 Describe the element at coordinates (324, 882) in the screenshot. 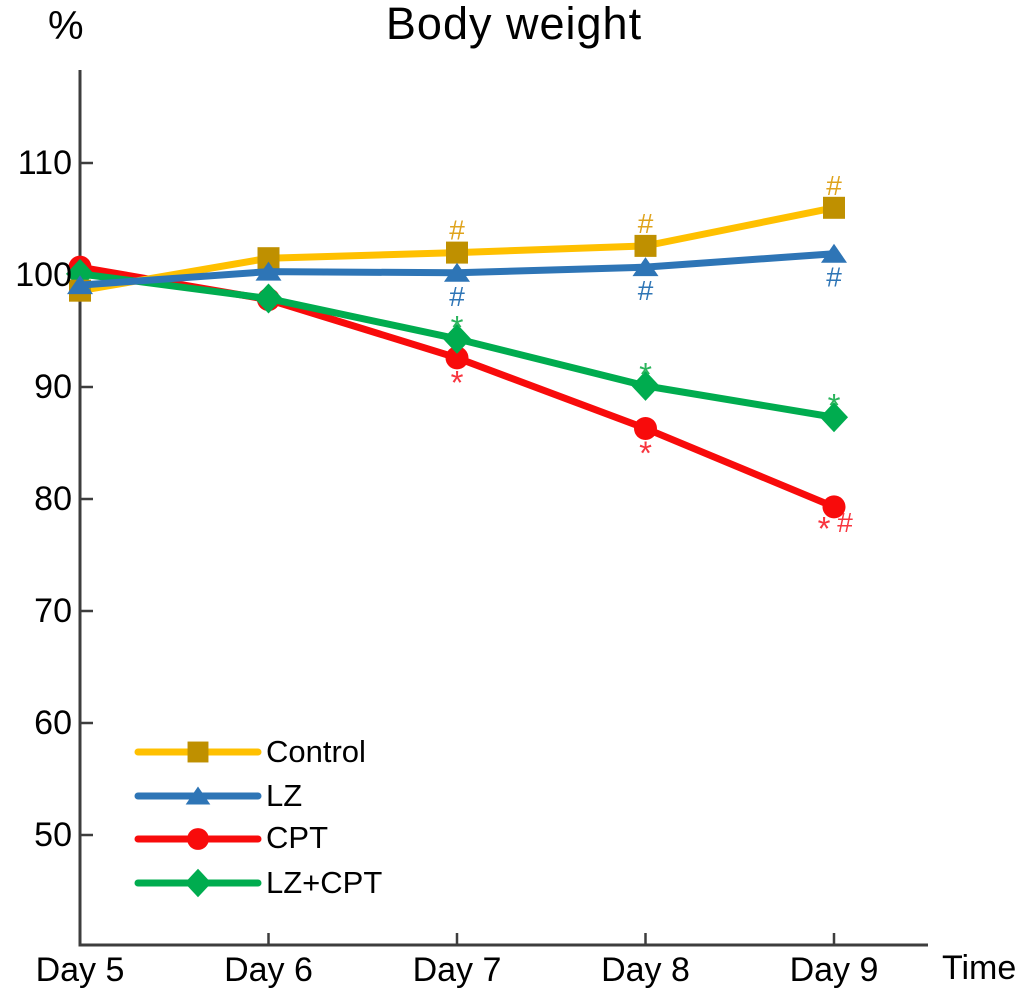

I see `legend-label-lz-cpt: LZ+CPT` at that location.